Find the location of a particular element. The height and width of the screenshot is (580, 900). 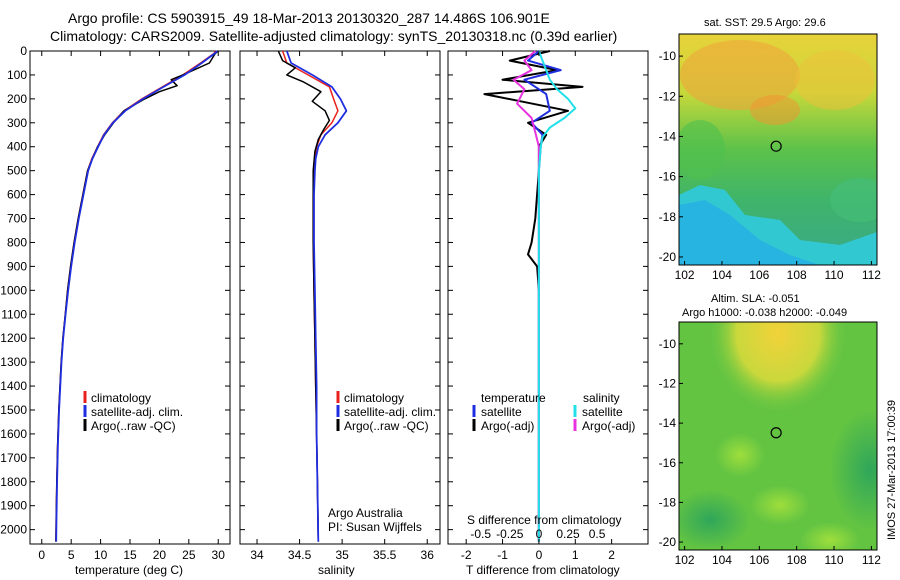

y-tick-label: 1300 is located at coordinates (13, 362).